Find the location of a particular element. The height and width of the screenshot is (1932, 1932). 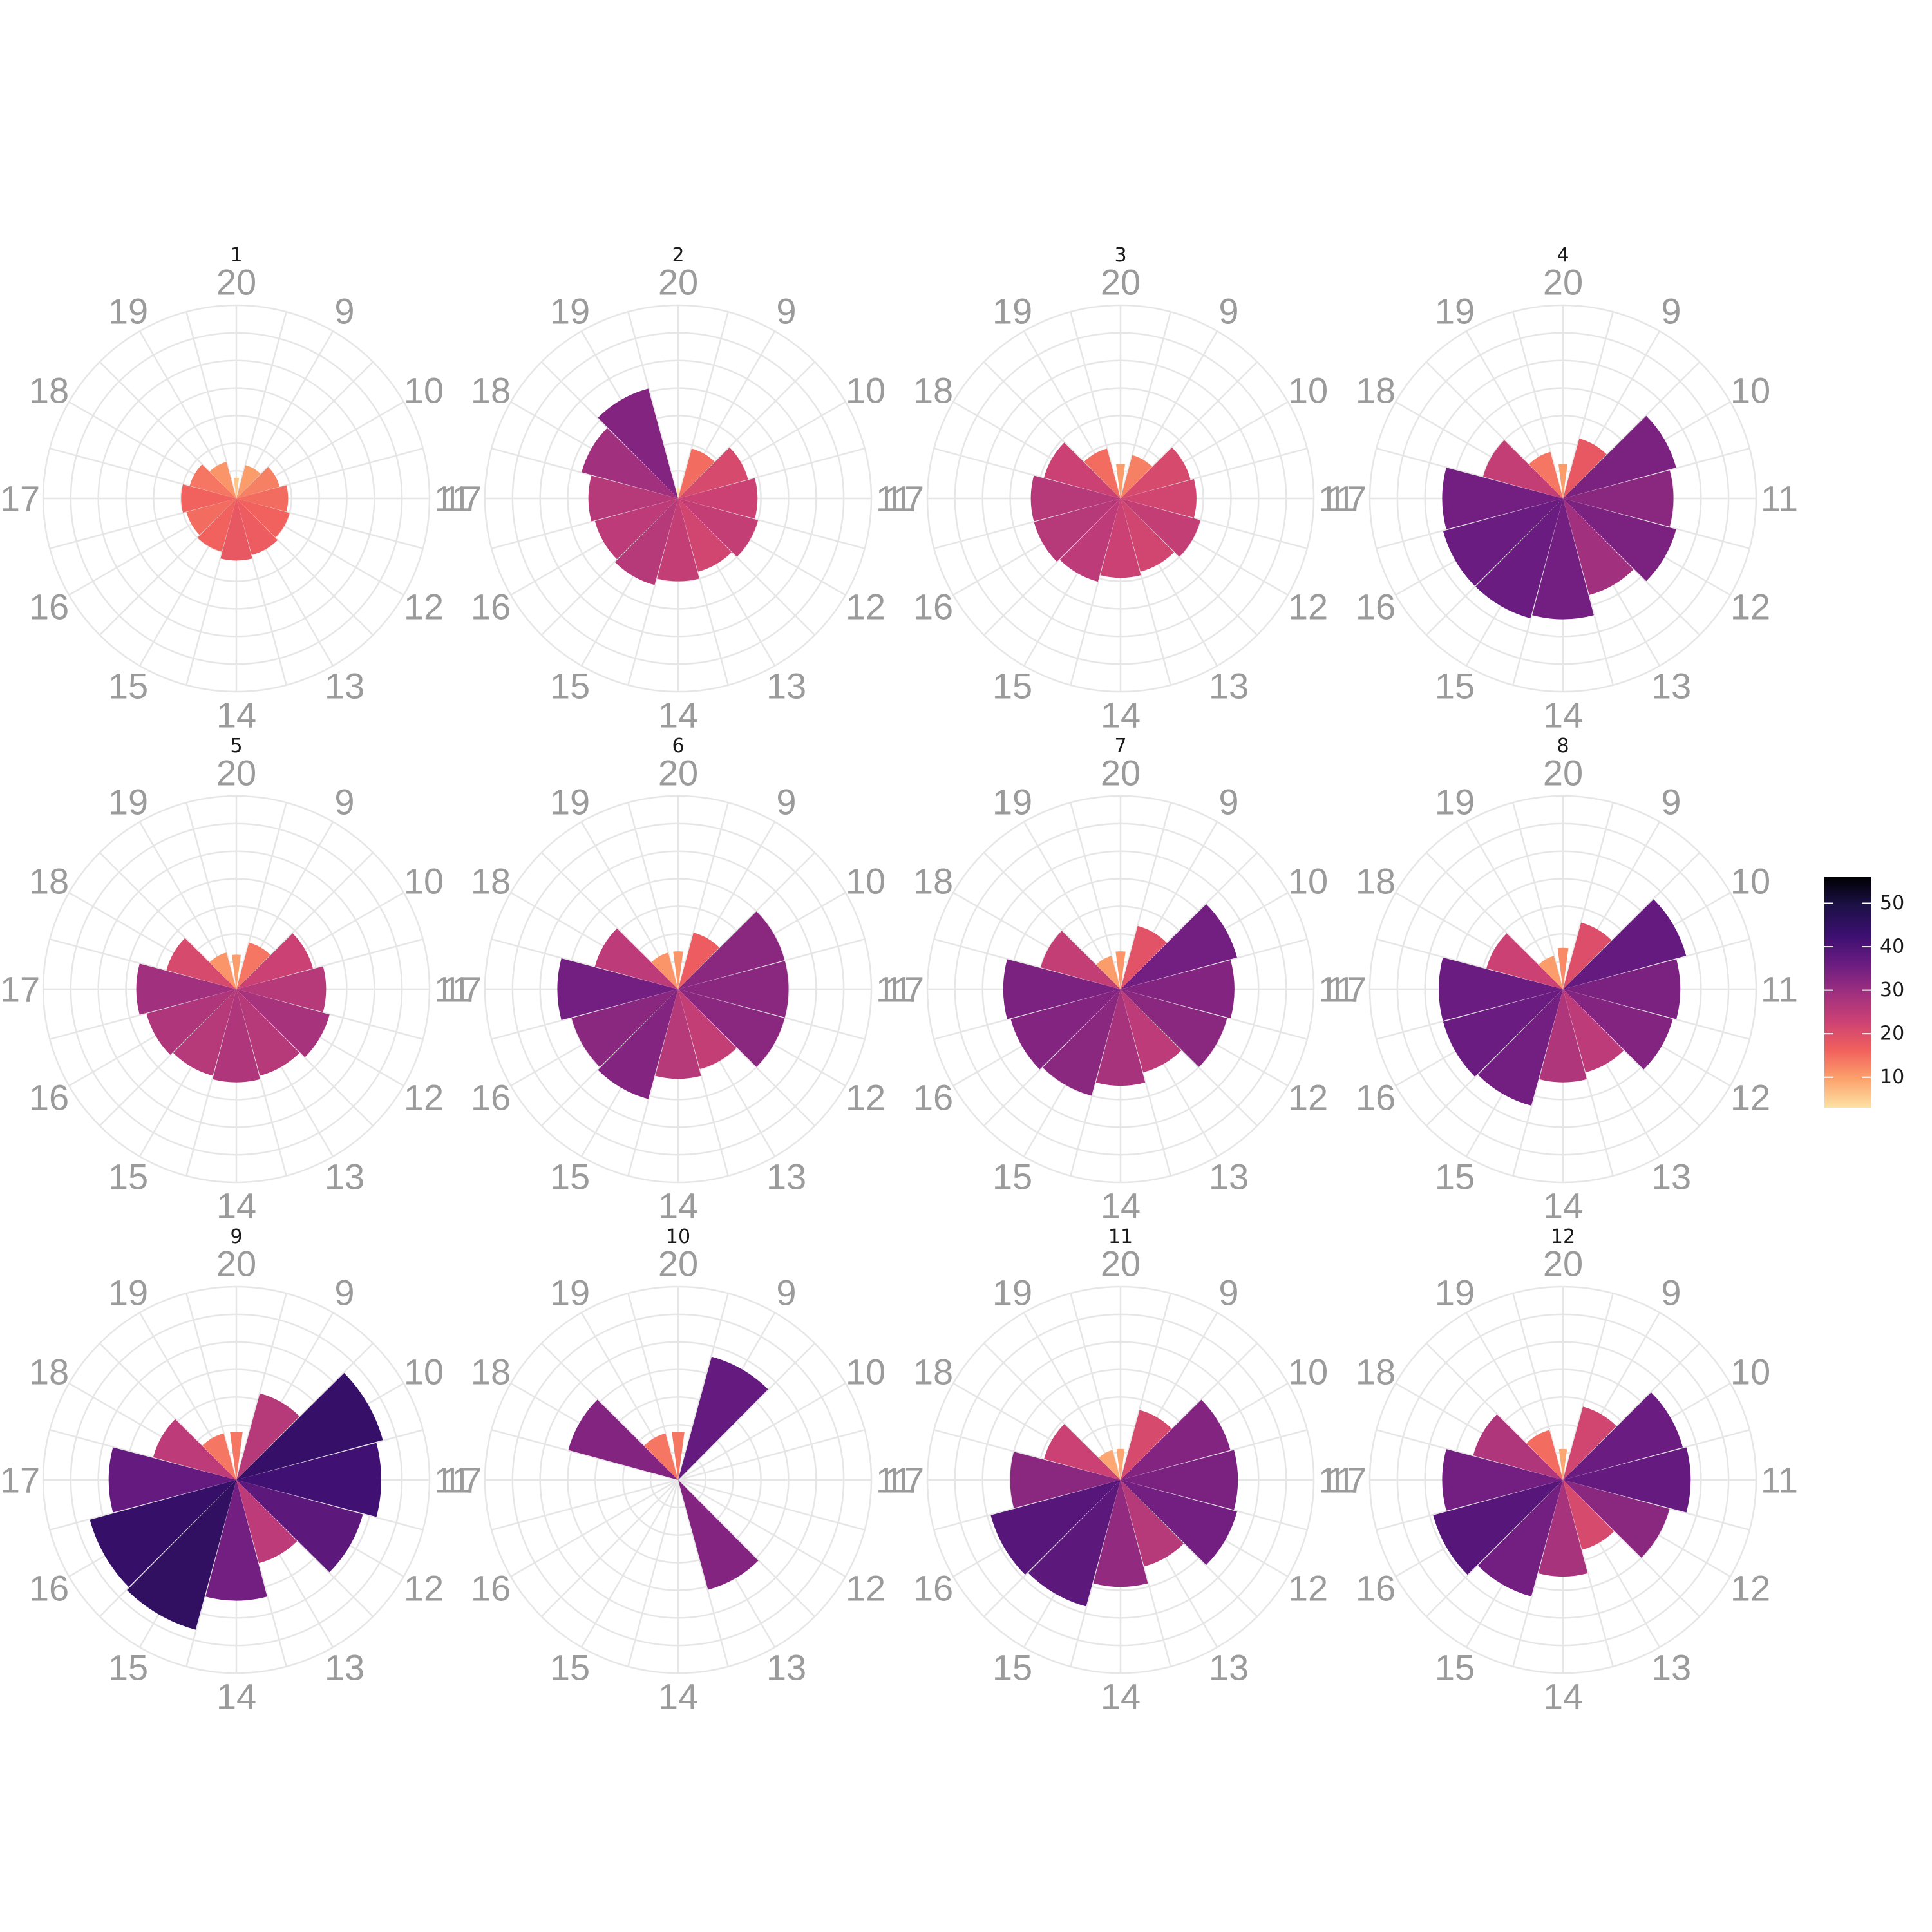

hour-label: 16 is located at coordinates (49, 607).